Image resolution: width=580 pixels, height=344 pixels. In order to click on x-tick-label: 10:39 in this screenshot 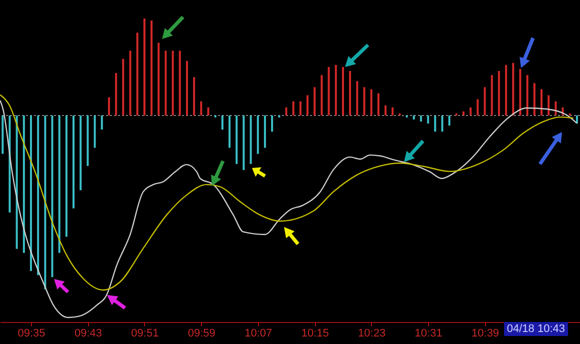, I will do `click(486, 334)`.